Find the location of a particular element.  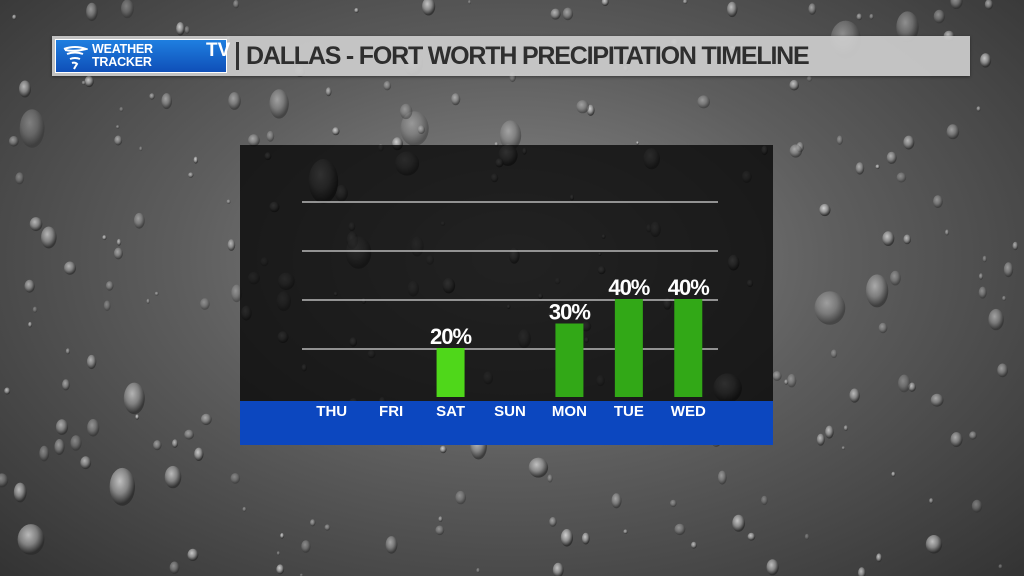

data-label-mon: 30% is located at coordinates (569, 312).